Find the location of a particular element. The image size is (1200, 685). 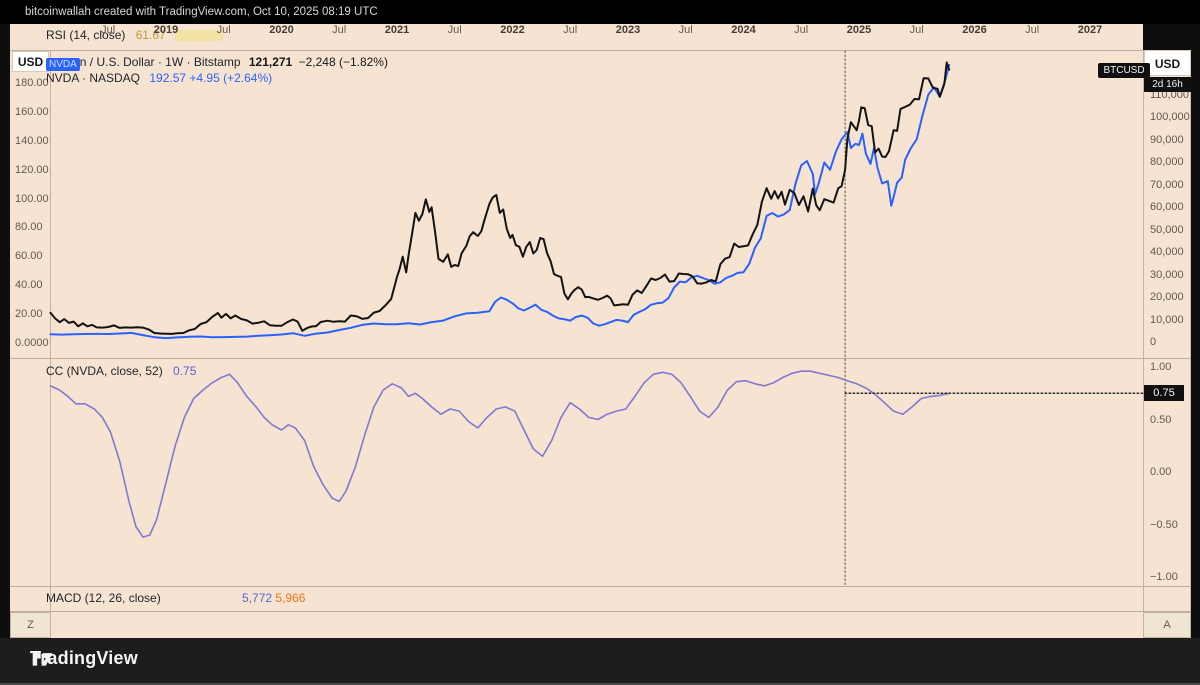

axis-tick-label: −0.50 is located at coordinates (1164, 524).